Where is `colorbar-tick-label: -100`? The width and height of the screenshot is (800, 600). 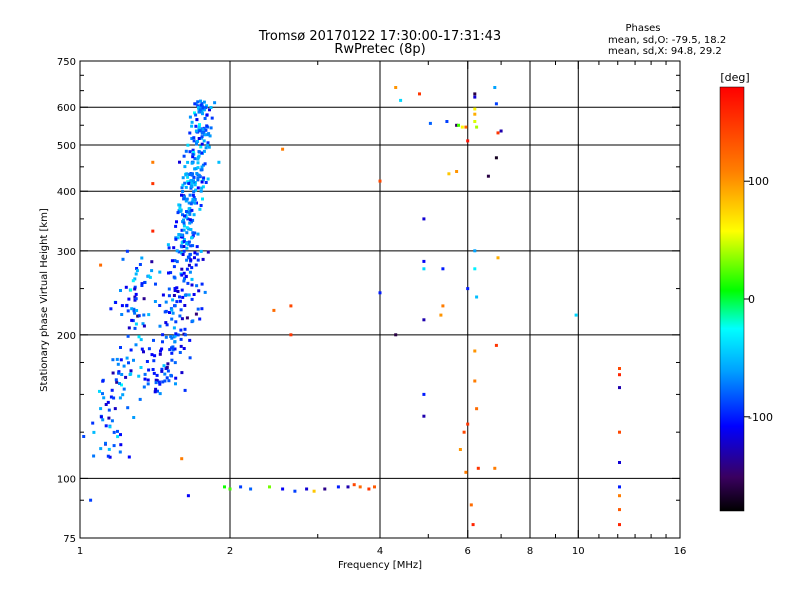
colorbar-tick-label: -100 is located at coordinates (760, 417).